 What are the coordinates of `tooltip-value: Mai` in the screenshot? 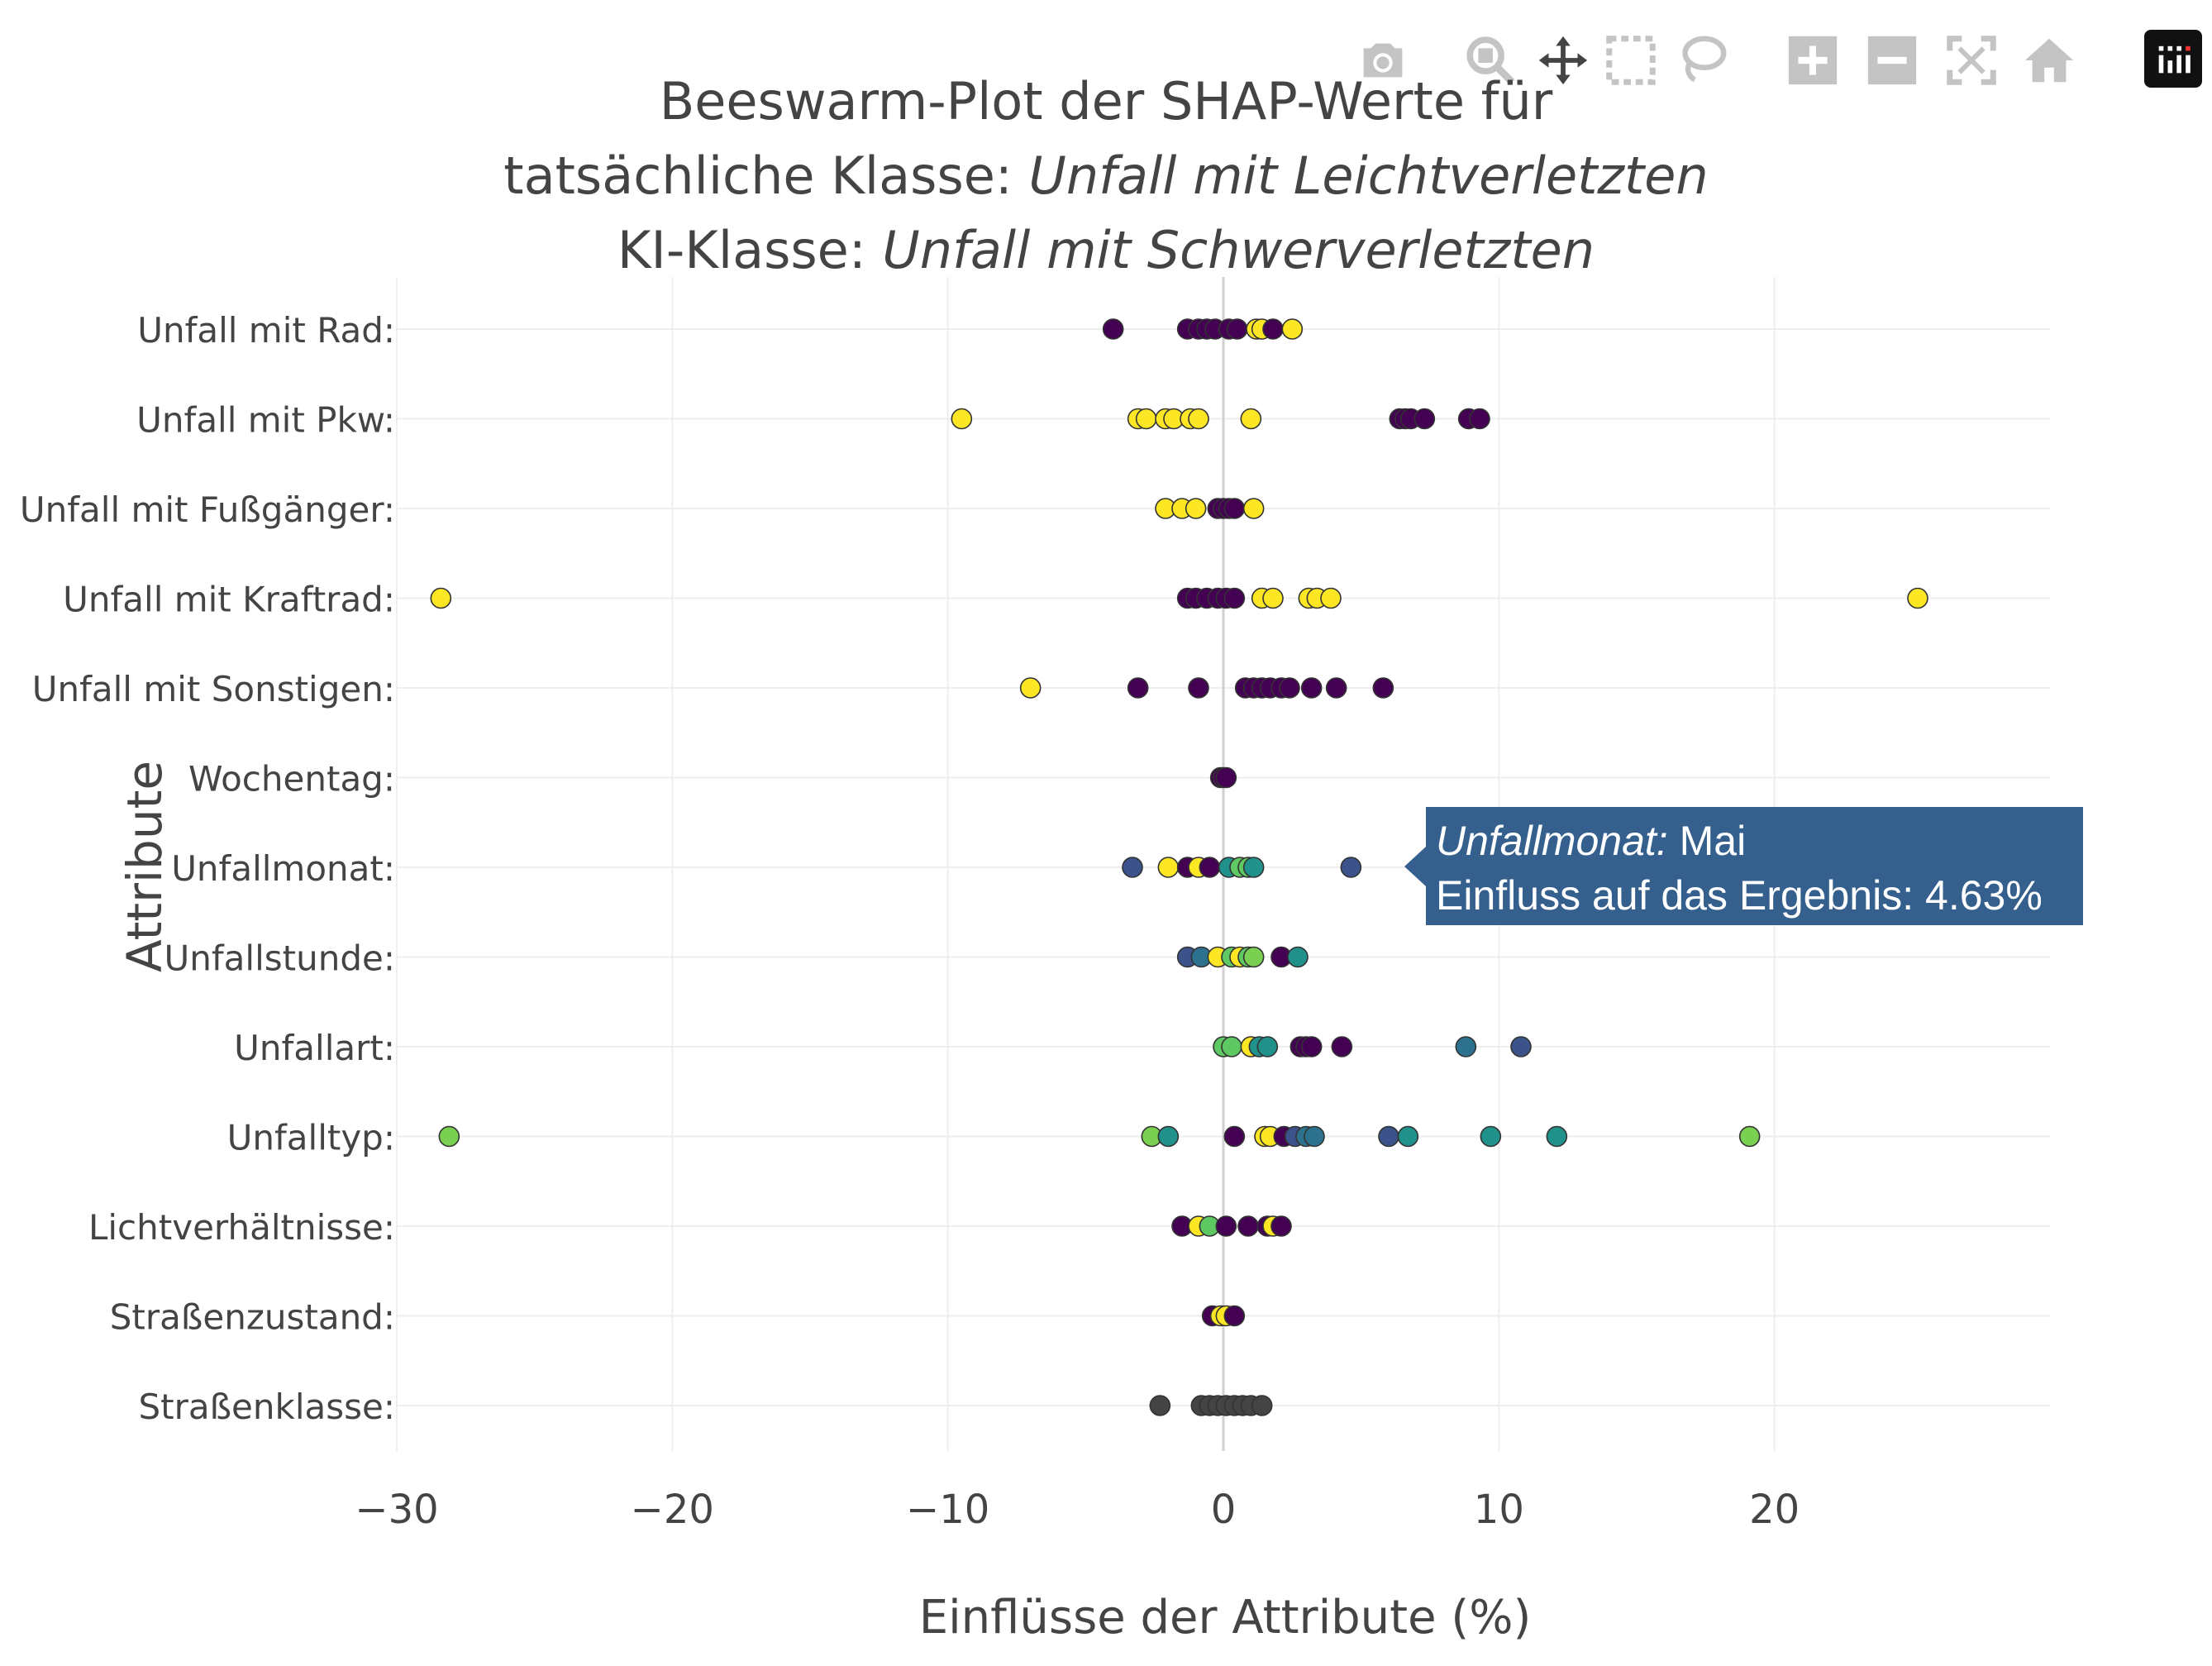 It's located at (1713, 841).